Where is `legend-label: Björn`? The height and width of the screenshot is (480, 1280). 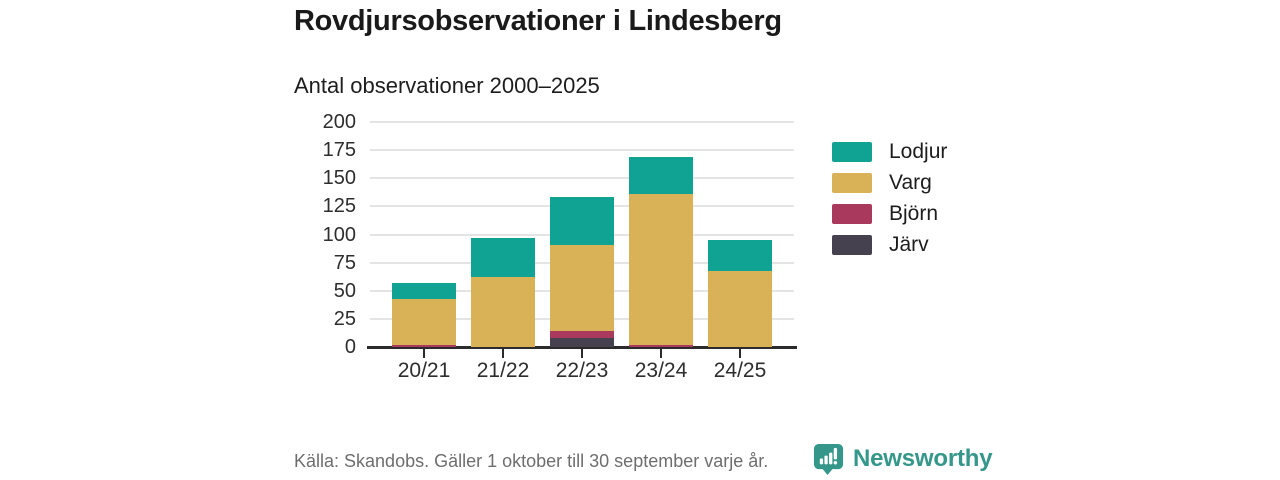
legend-label: Björn is located at coordinates (914, 213).